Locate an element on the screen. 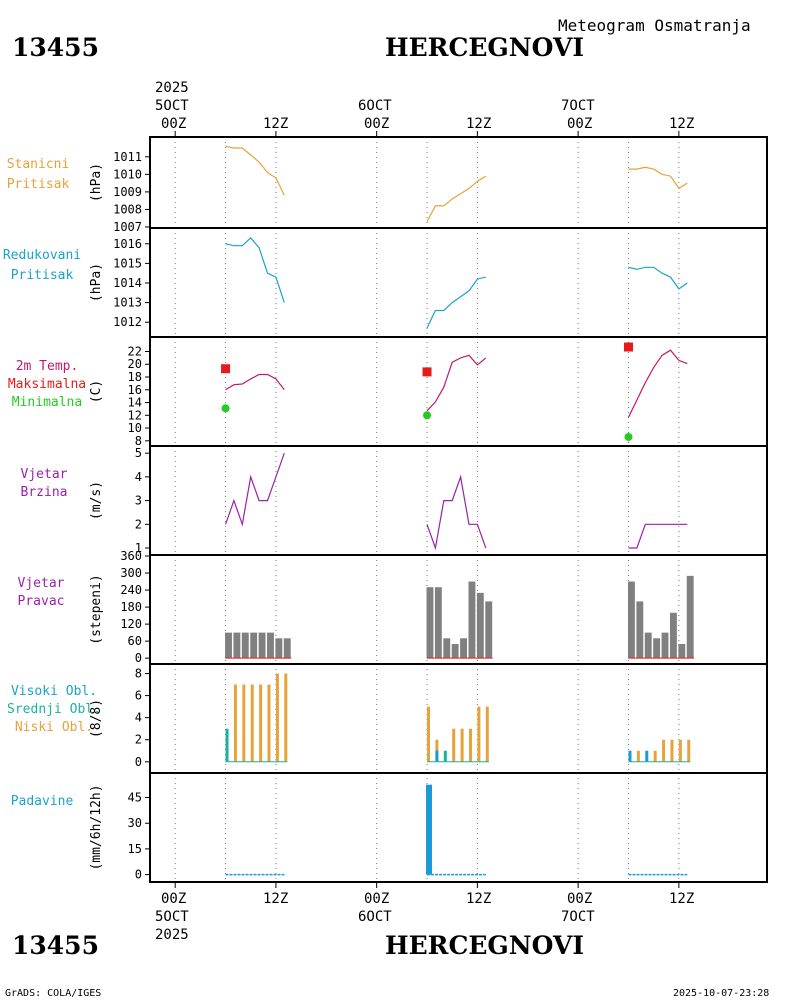 Image resolution: width=800 pixels, height=1000 pixels. panel-label: Redukovani is located at coordinates (42, 255).